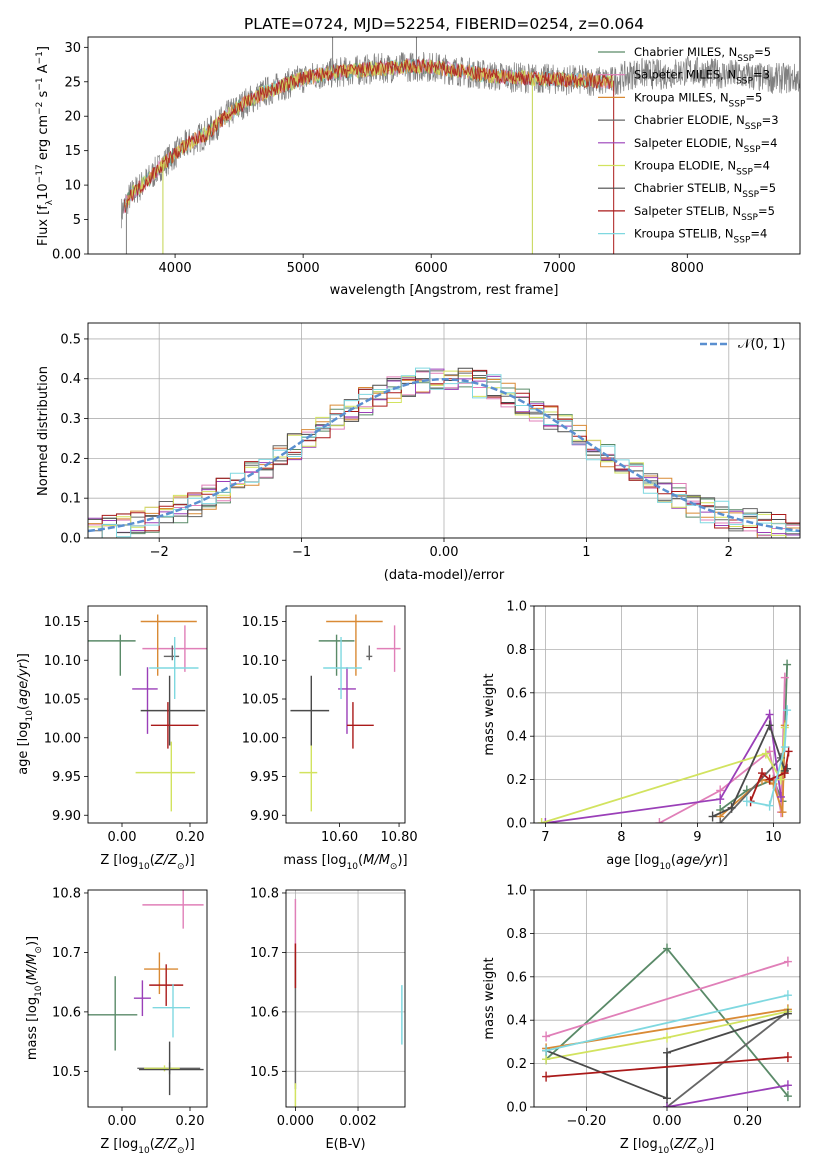  Describe the element at coordinates (586, 552) in the screenshot. I see `x-tick-label: 1` at that location.